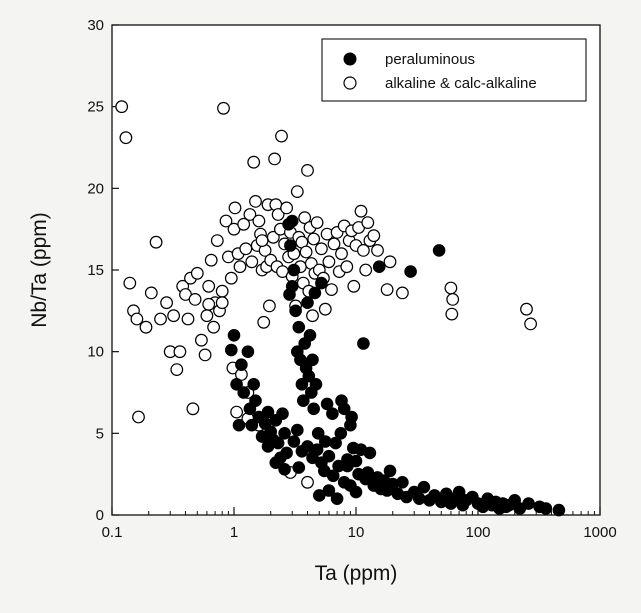 The height and width of the screenshot is (613, 641). I want to click on y-tick-label: 15, so click(95, 270).